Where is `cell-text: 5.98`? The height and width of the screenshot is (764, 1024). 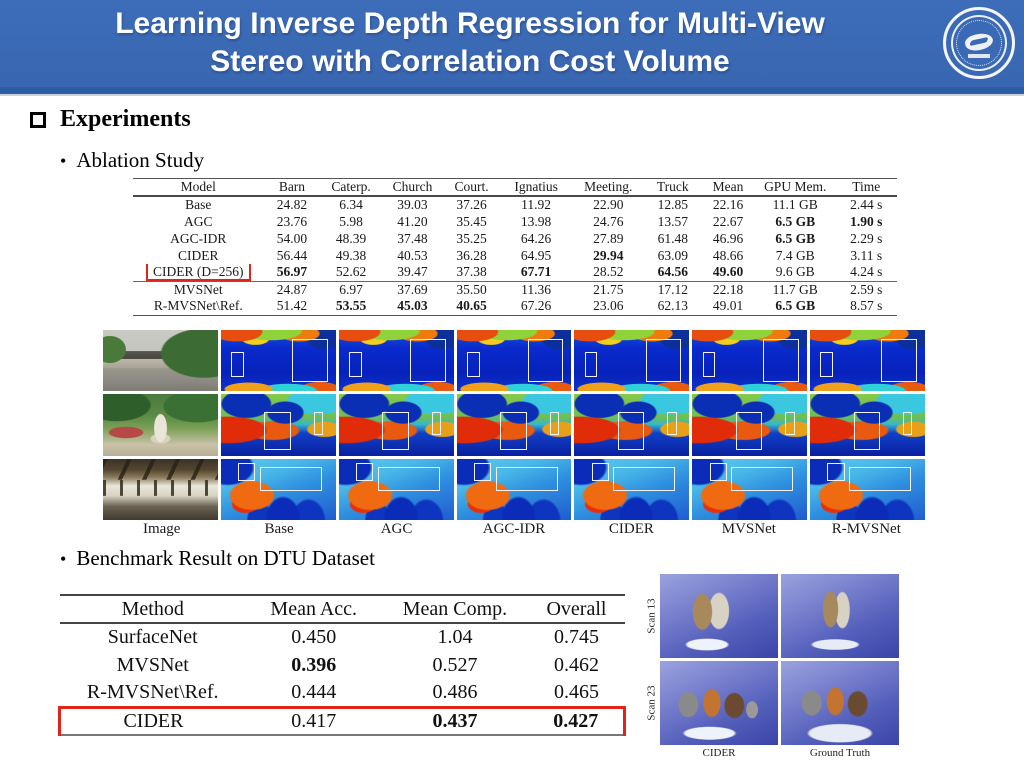
cell-text: 5.98 is located at coordinates (351, 221).